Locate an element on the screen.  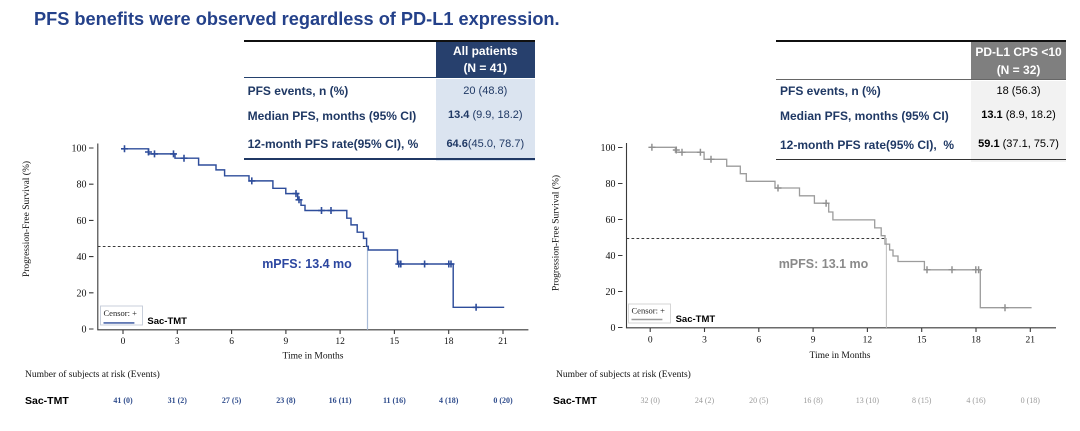
svg-text: 41 (0) is located at coordinates (123, 400).